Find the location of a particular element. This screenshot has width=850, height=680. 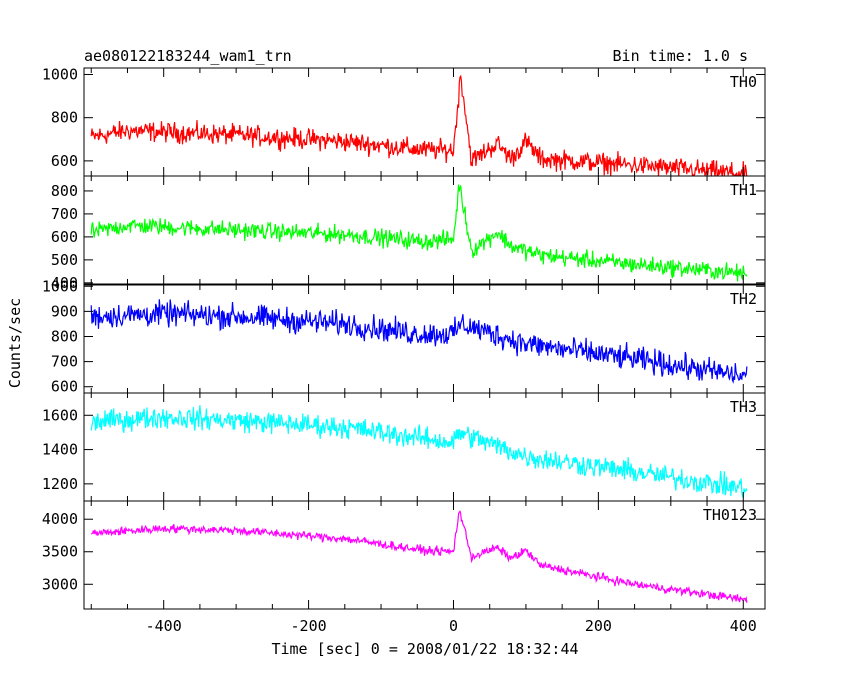

y-tick-label: 4000 is located at coordinates (60, 519).